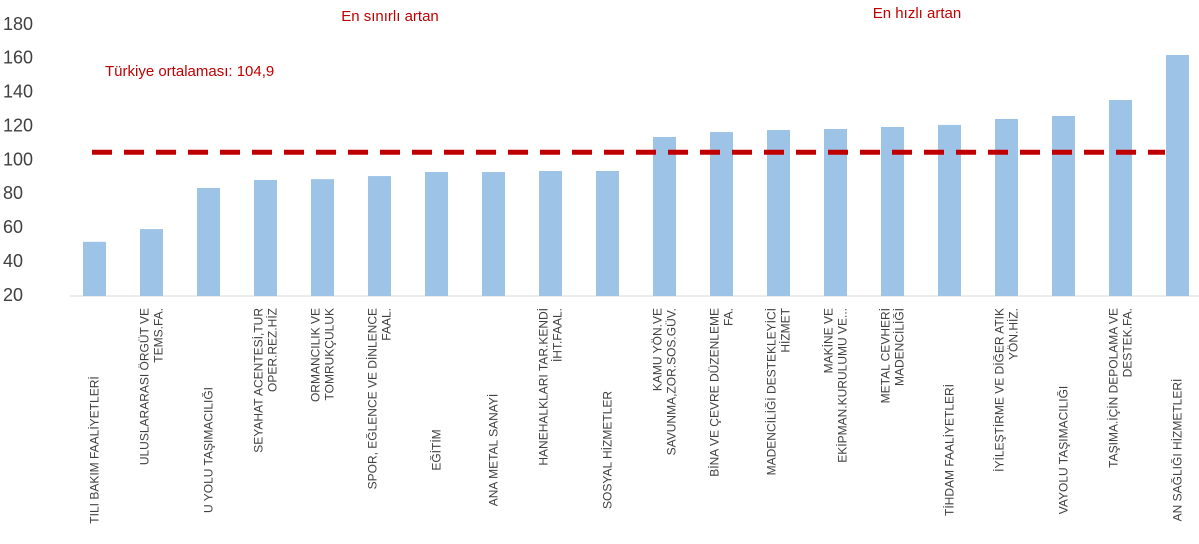 The height and width of the screenshot is (544, 1199). I want to click on x-tick-label: SOSYAL HİZMETLER, so click(608, 450).